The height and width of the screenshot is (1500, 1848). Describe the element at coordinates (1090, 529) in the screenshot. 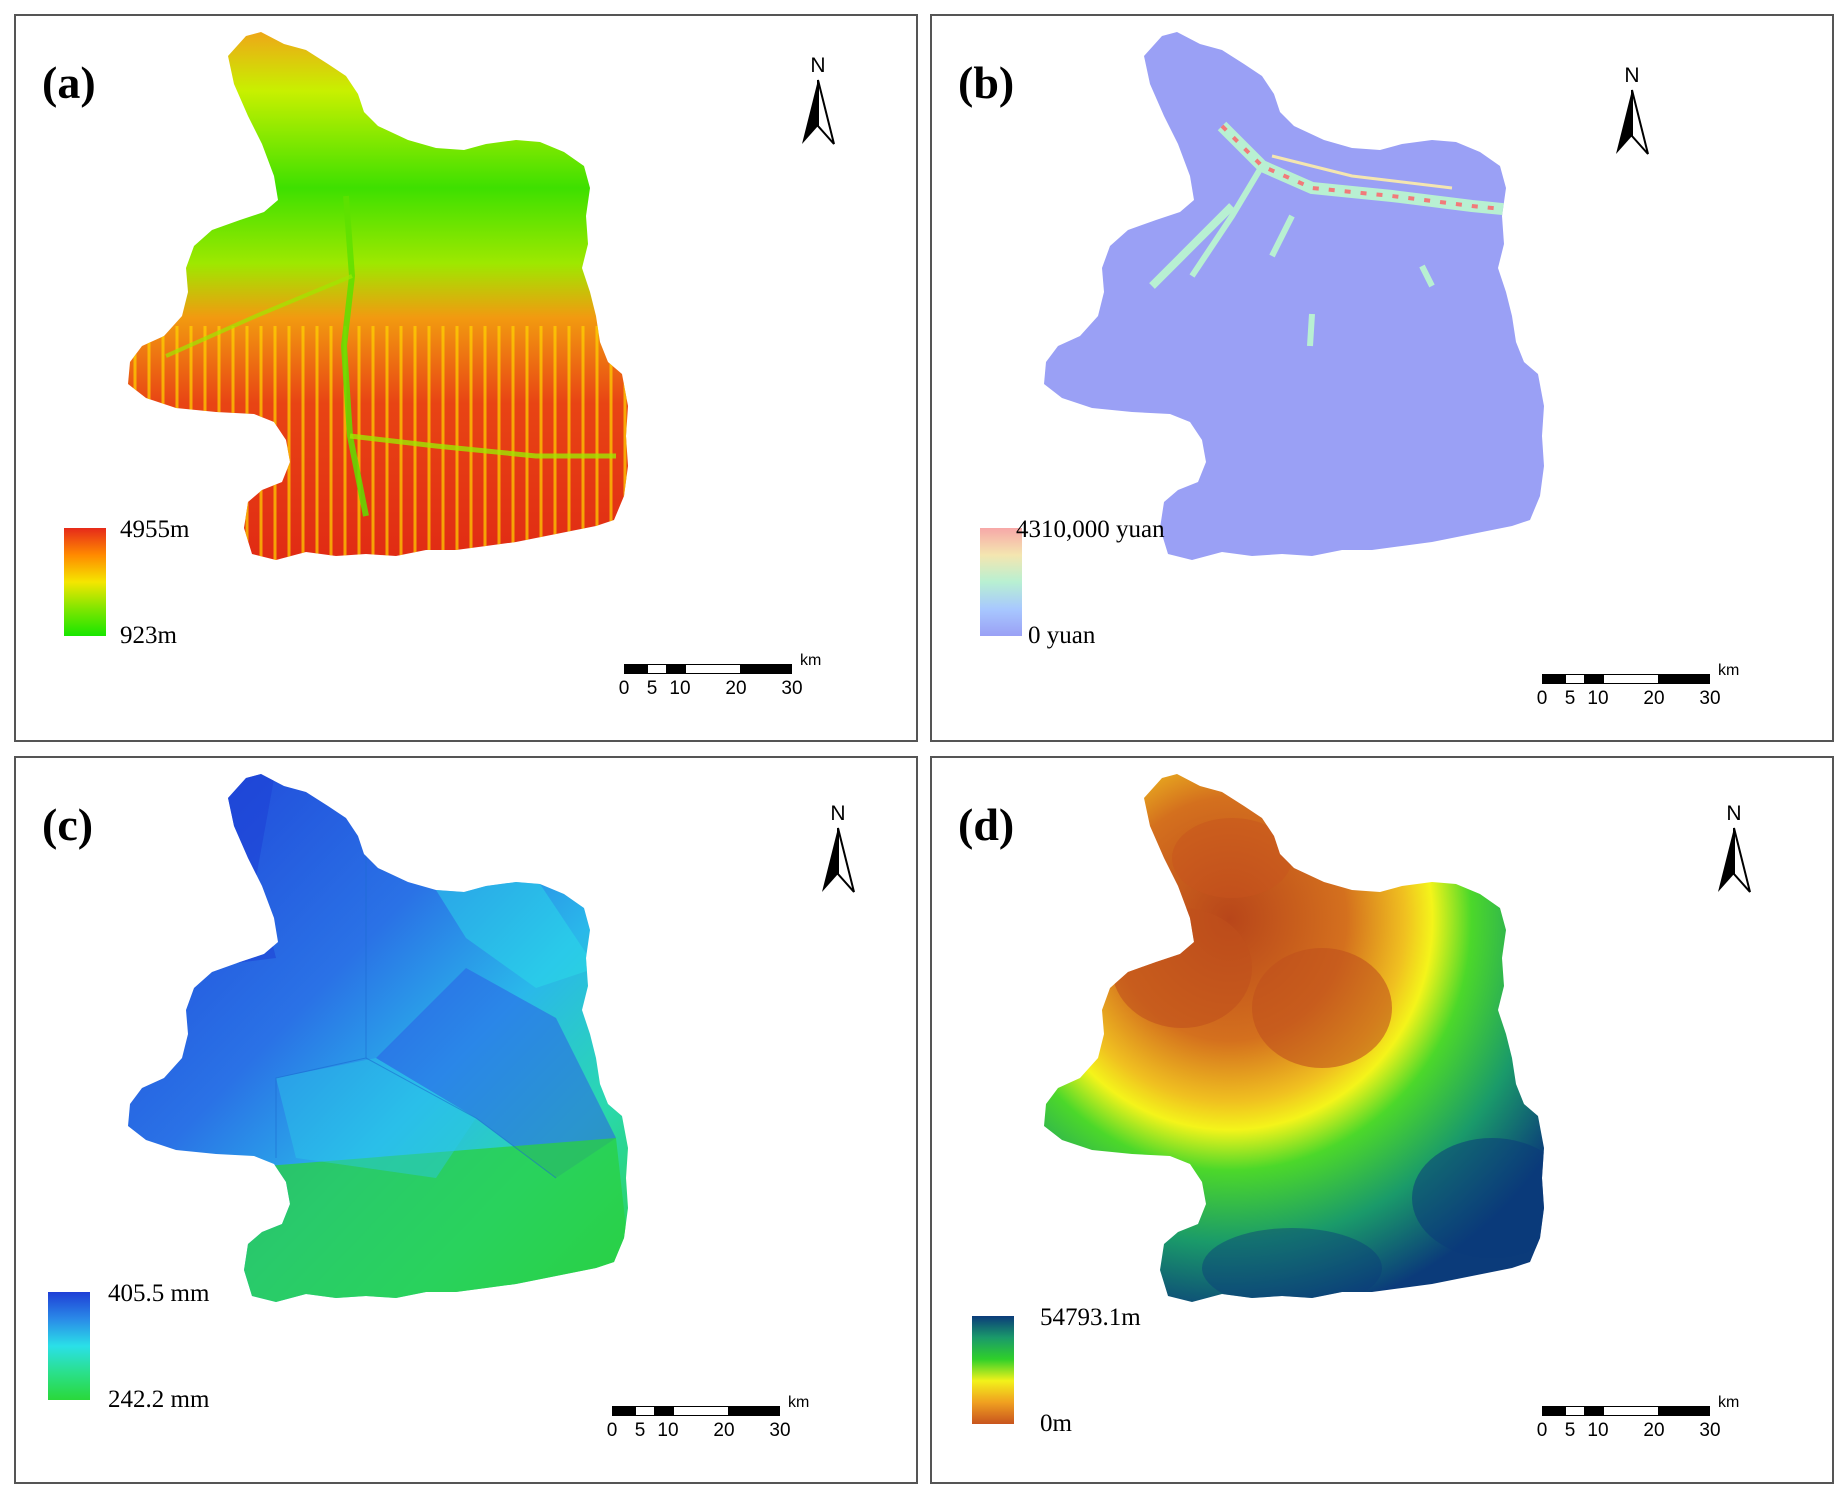

I see `legend-max-label: 4310,000 yuan` at that location.